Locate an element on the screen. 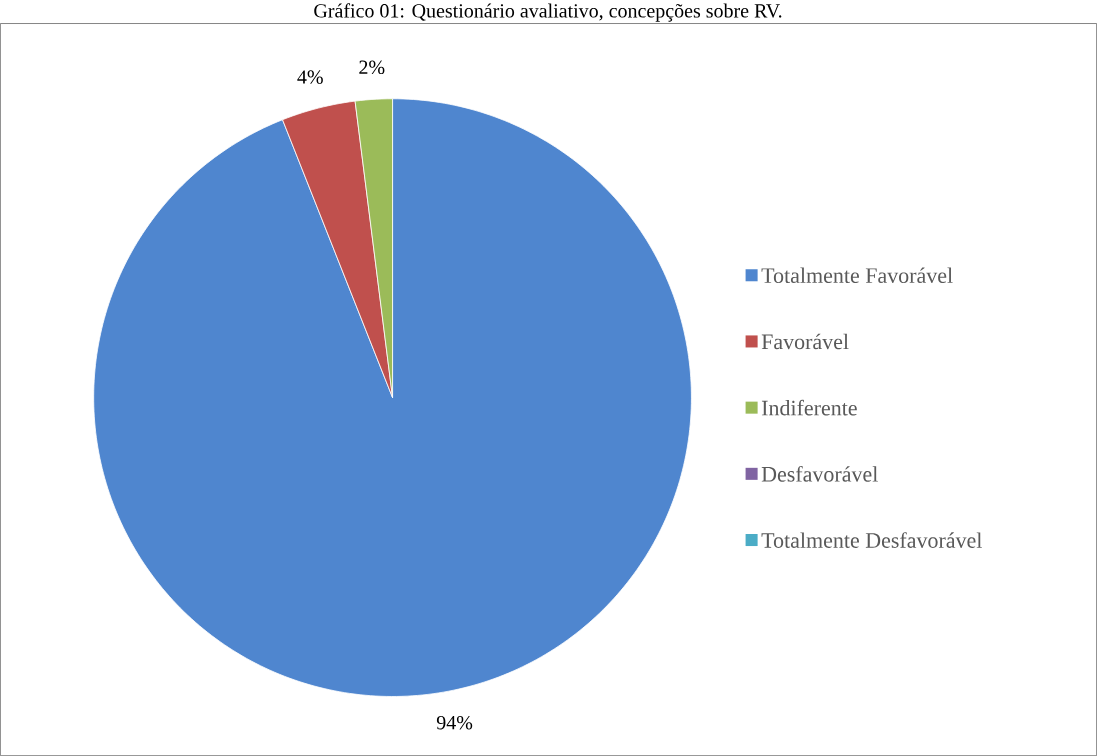  legend-label: Totalmente Desfavorável is located at coordinates (871, 540).